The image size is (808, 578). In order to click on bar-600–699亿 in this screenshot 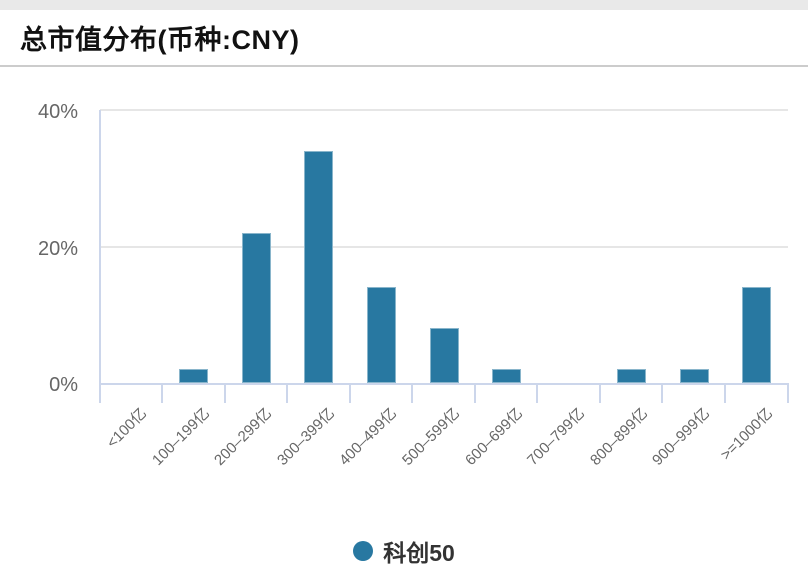, I will do `click(507, 376)`.